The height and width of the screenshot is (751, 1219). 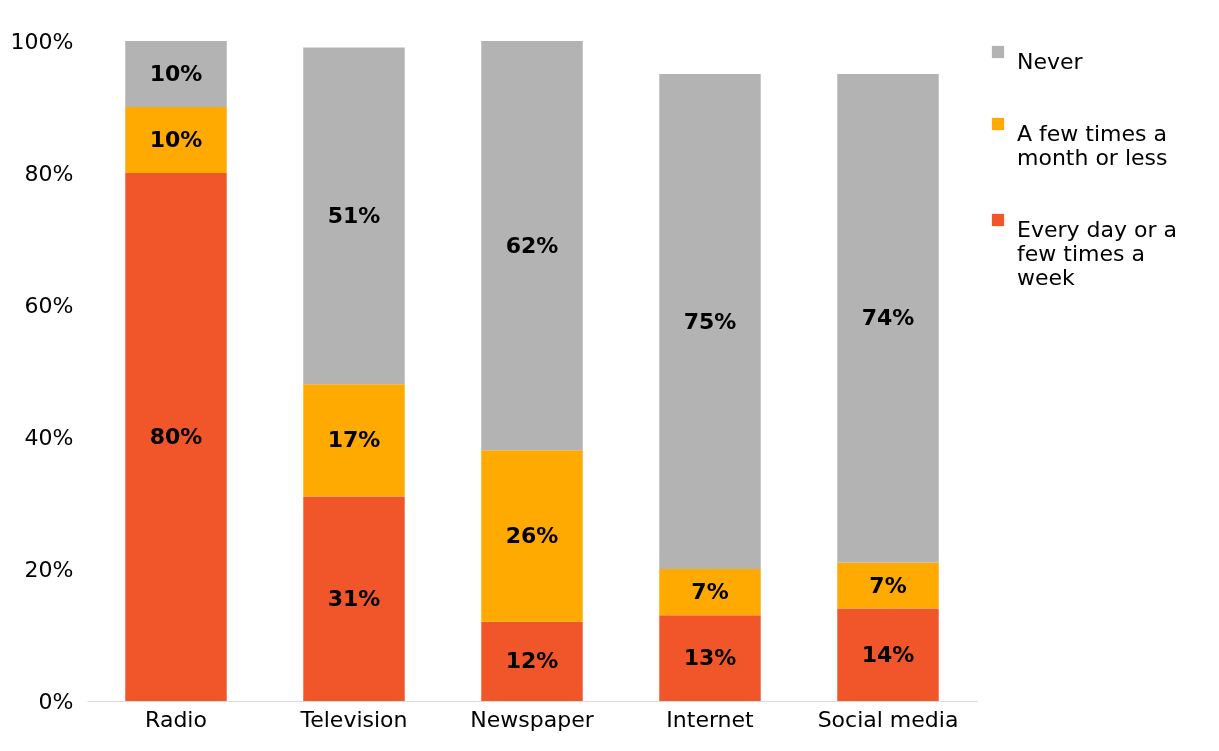 I want to click on x-tick-label: Radio, so click(x=176, y=719).